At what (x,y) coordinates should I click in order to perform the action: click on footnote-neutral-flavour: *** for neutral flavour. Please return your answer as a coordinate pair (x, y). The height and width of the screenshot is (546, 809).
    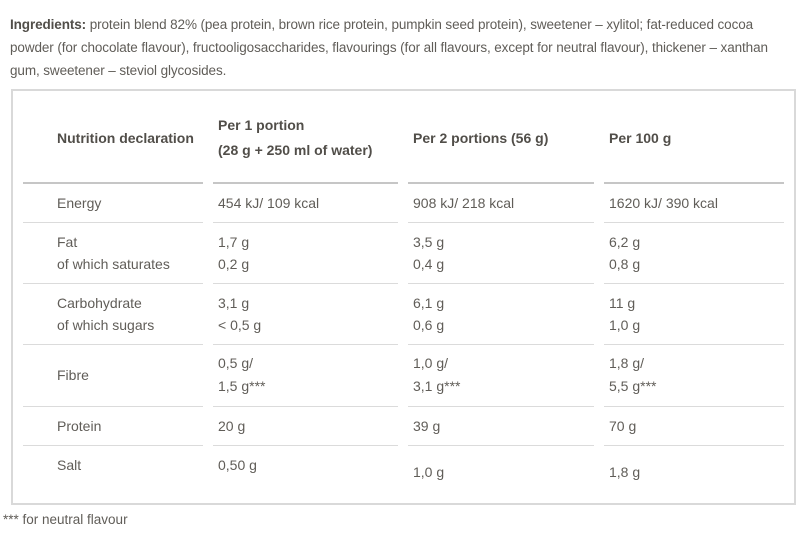
    Looking at the image, I should click on (65, 519).